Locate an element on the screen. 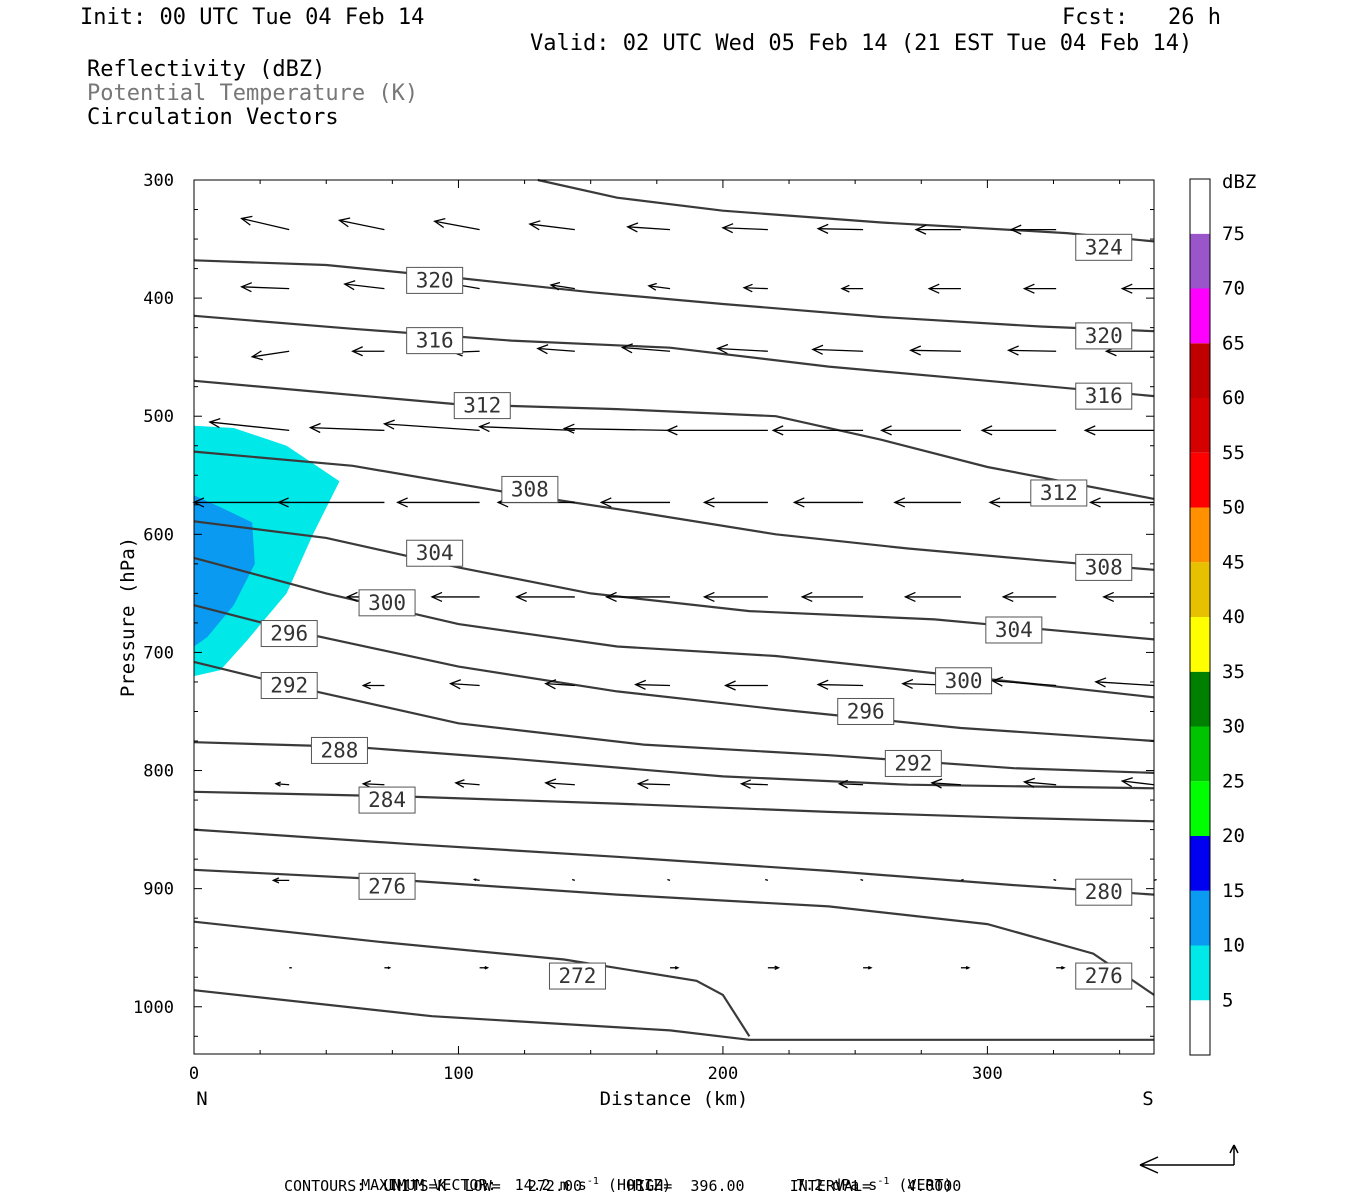 Image resolution: width=1350 pixels, height=1200 pixels. y-tick-label: 900 is located at coordinates (158, 890).